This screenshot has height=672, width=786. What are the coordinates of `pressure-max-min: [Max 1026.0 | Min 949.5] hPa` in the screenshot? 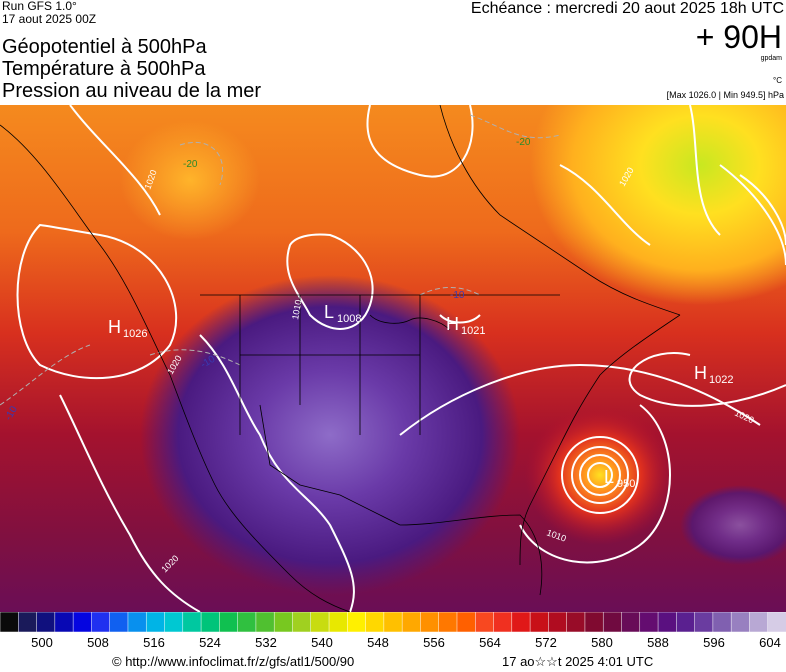 It's located at (725, 95).